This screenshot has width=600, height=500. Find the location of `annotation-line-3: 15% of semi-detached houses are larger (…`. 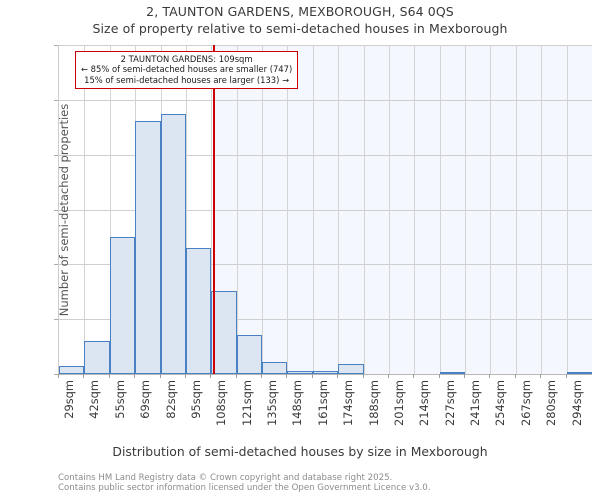

annotation-line-3: 15% of semi-detached houses are larger (… is located at coordinates (187, 79).